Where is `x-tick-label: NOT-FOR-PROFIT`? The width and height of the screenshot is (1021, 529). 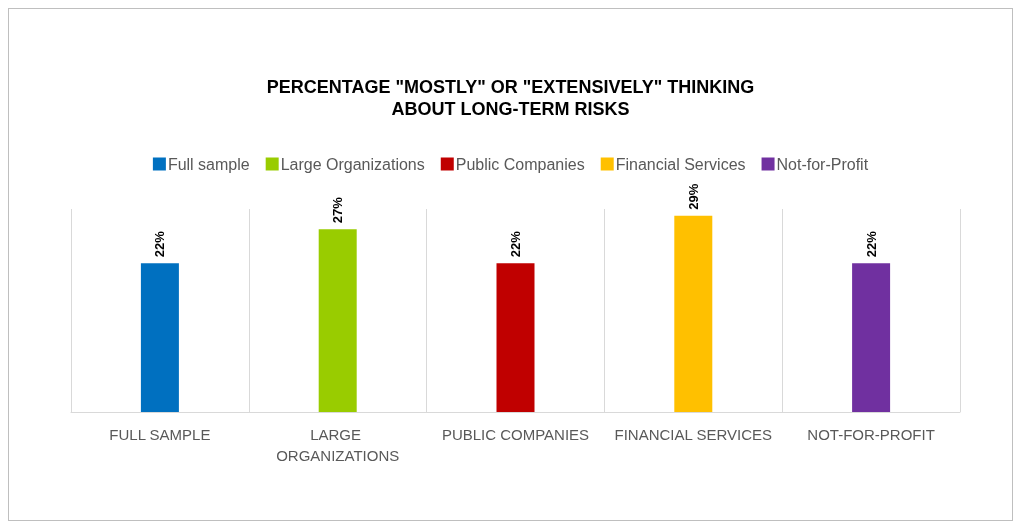
x-tick-label: NOT-FOR-PROFIT is located at coordinates (871, 434).